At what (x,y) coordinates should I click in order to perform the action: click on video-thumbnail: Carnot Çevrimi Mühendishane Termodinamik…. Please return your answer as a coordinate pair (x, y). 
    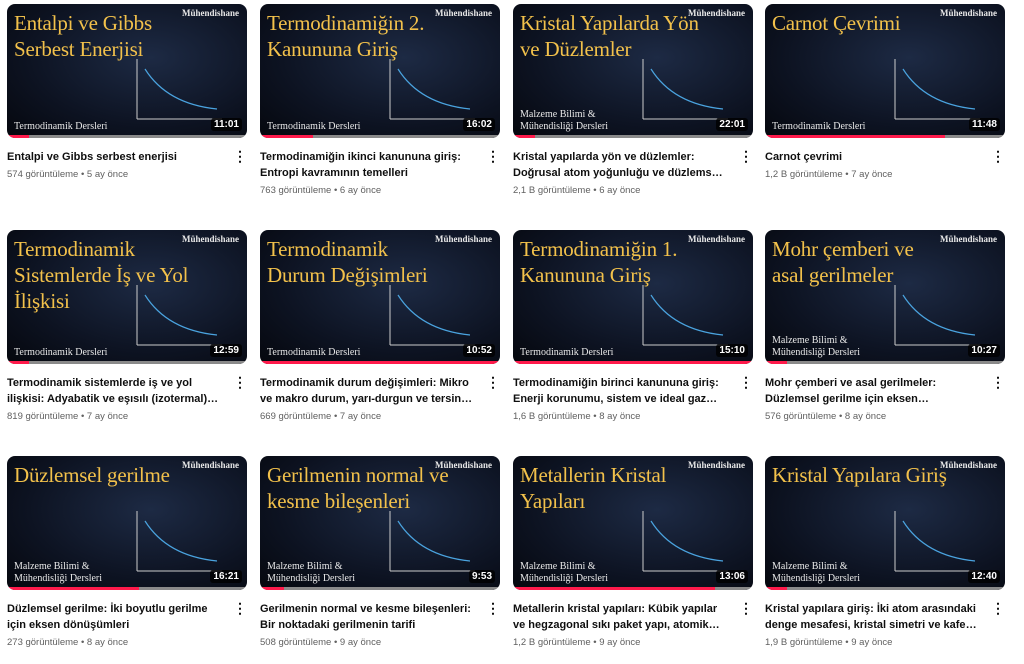
    Looking at the image, I should click on (885, 71).